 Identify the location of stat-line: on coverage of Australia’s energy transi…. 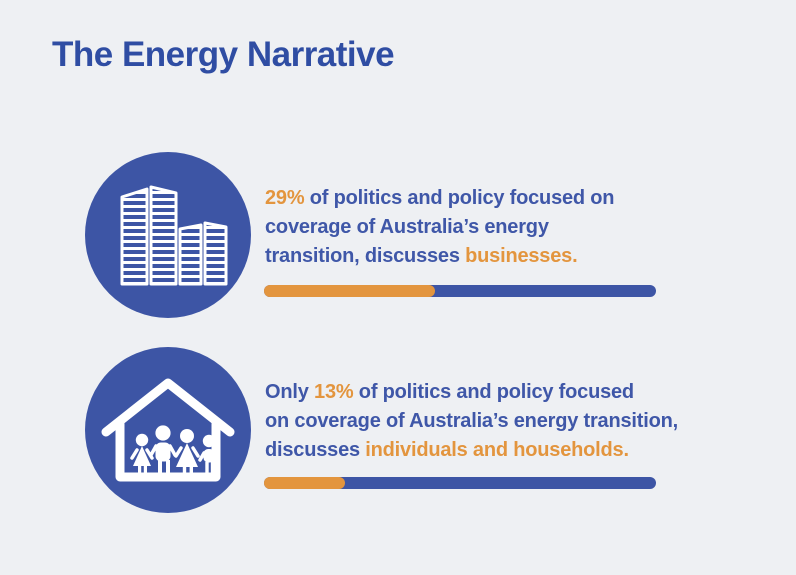
(471, 421).